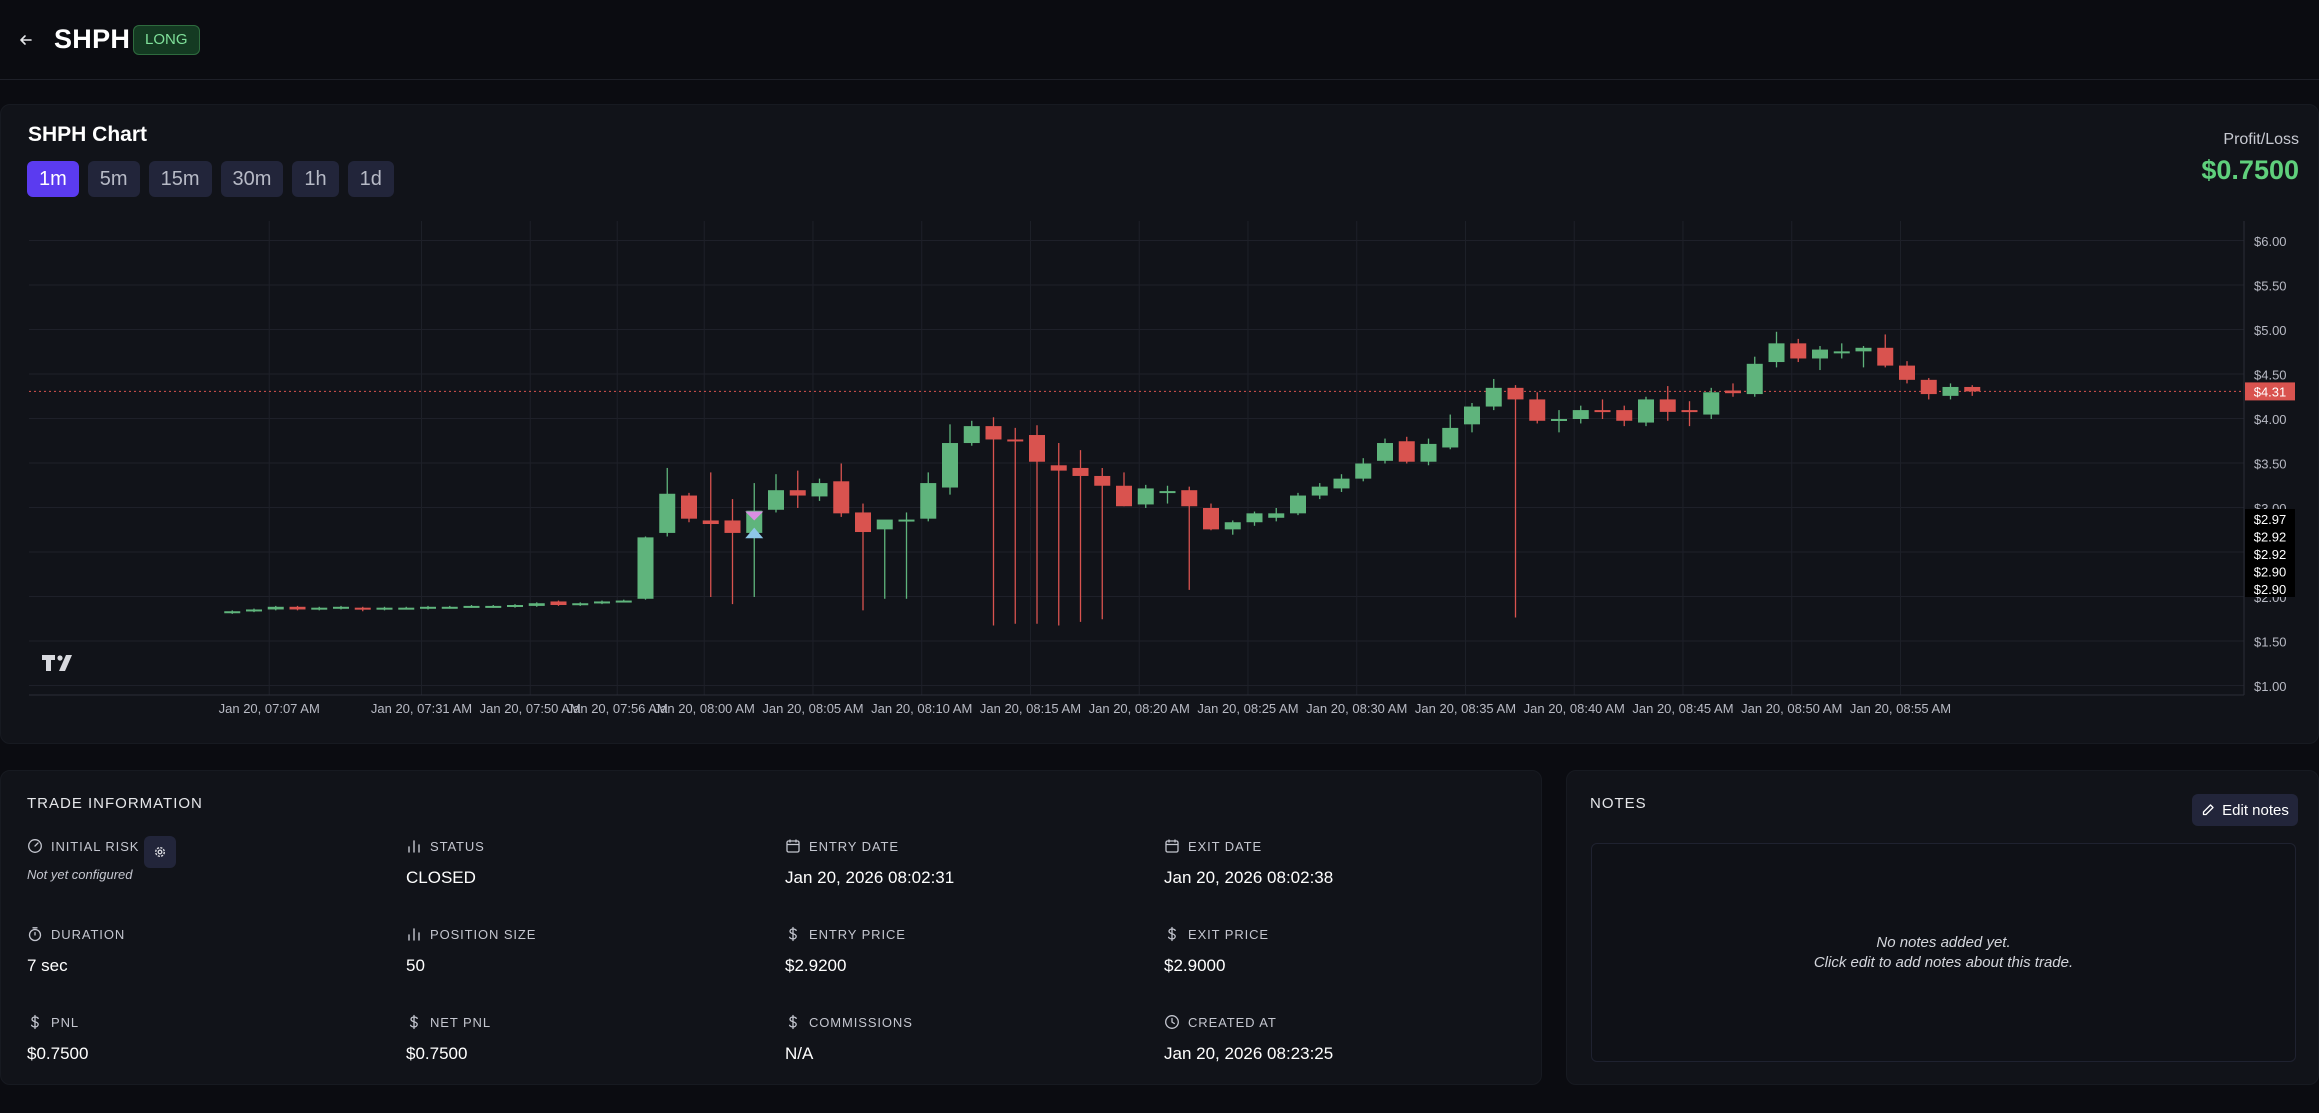 The image size is (2319, 1113). Describe the element at coordinates (799, 1053) in the screenshot. I see `commissions-value: N/A` at that location.